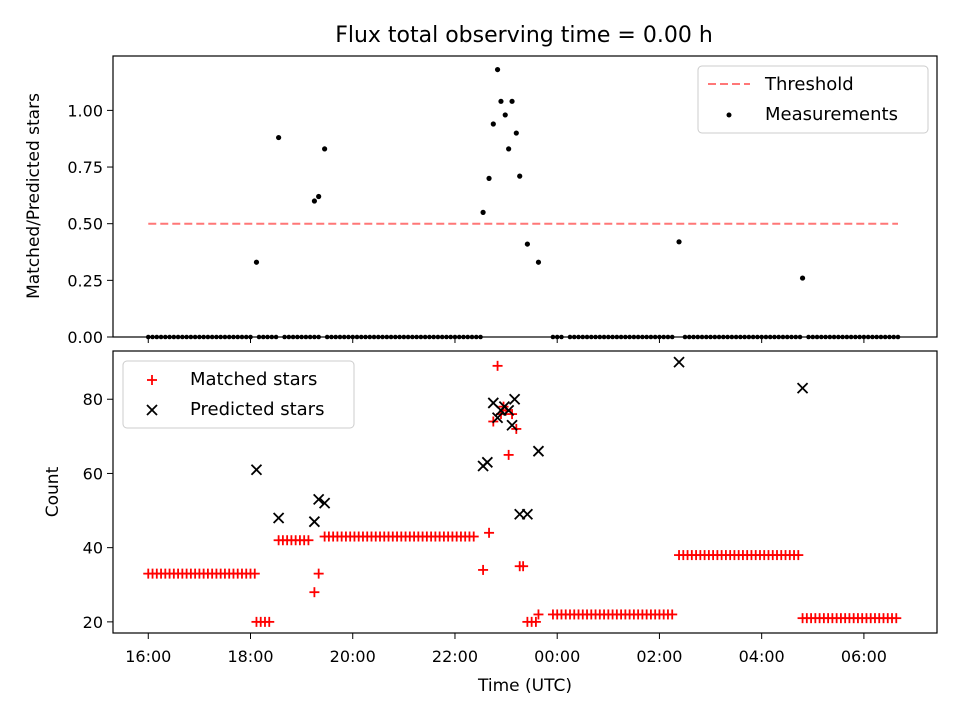 Image resolution: width=960 pixels, height=720 pixels. What do you see at coordinates (85, 337) in the screenshot?
I see `top-y-tick-label: 0.00` at bounding box center [85, 337].